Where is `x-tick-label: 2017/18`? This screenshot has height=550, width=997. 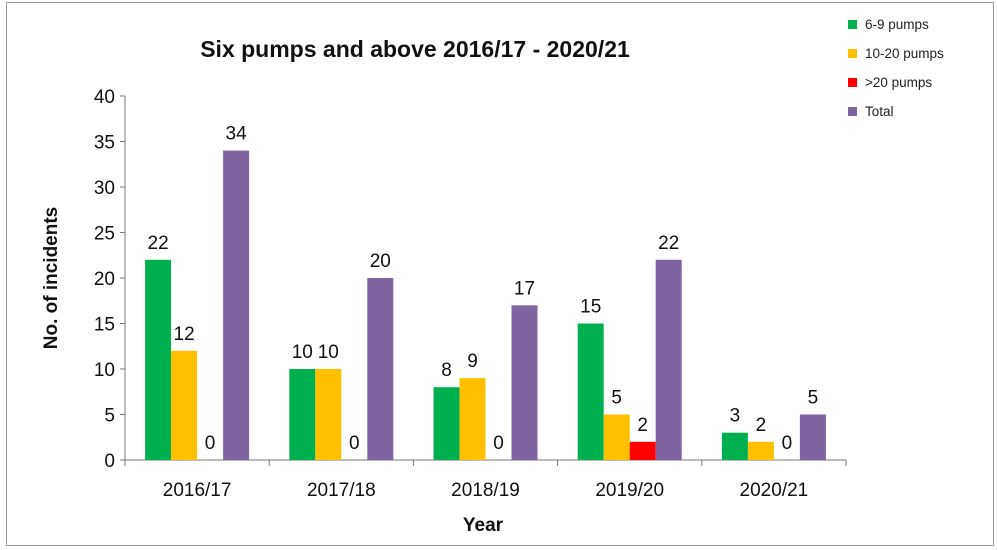
x-tick-label: 2017/18 is located at coordinates (341, 490).